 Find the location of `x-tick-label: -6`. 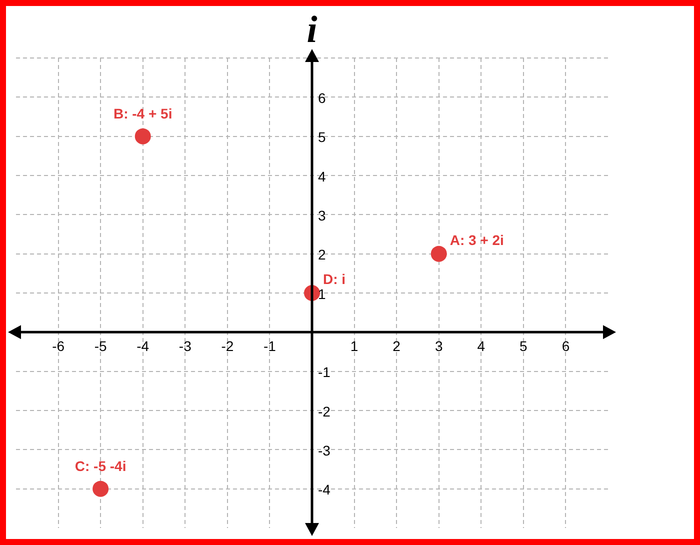

x-tick-label: -6 is located at coordinates (58, 346).